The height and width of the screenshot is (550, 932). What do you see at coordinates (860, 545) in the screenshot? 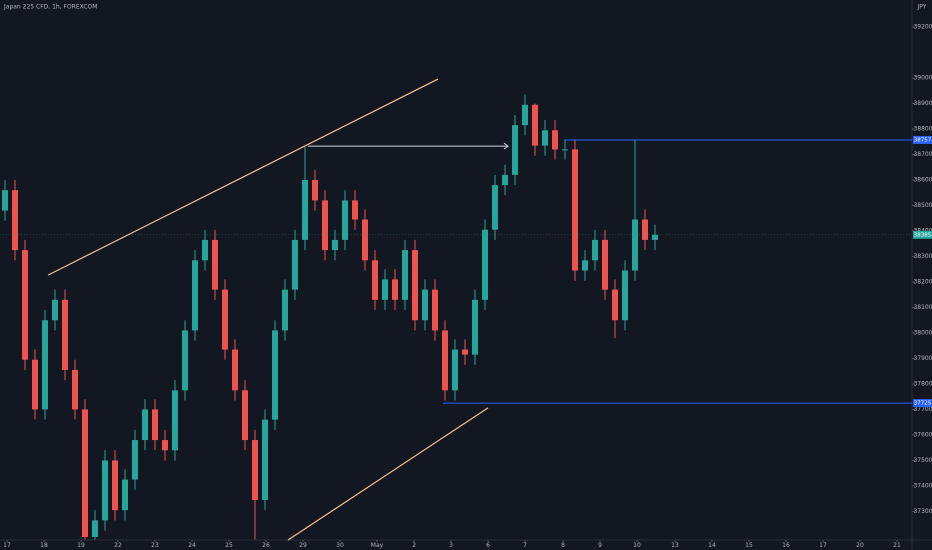
I see `x-tick-label: 20` at bounding box center [860, 545].